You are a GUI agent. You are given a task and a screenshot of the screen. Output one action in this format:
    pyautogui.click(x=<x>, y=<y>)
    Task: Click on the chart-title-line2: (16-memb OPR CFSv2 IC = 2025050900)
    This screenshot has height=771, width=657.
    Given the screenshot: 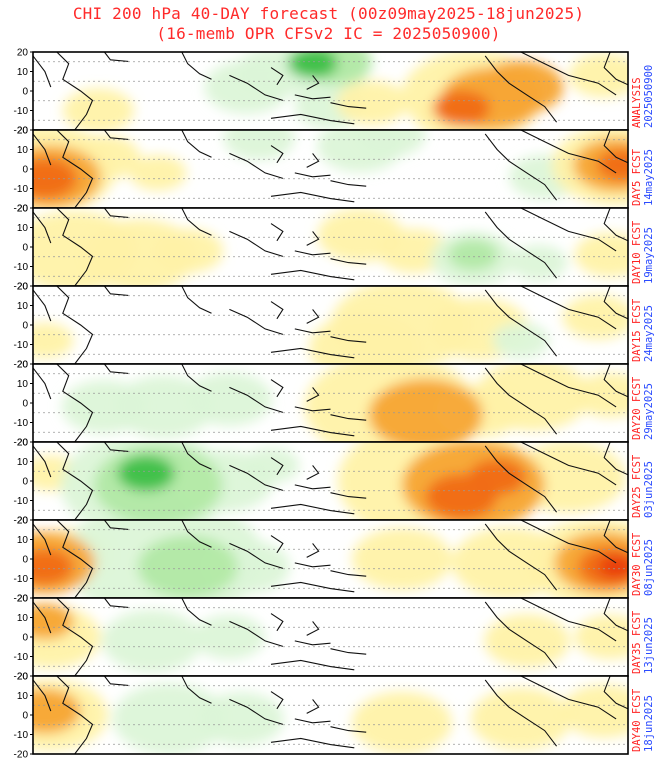 What is the action you would take?
    pyautogui.click(x=328, y=33)
    